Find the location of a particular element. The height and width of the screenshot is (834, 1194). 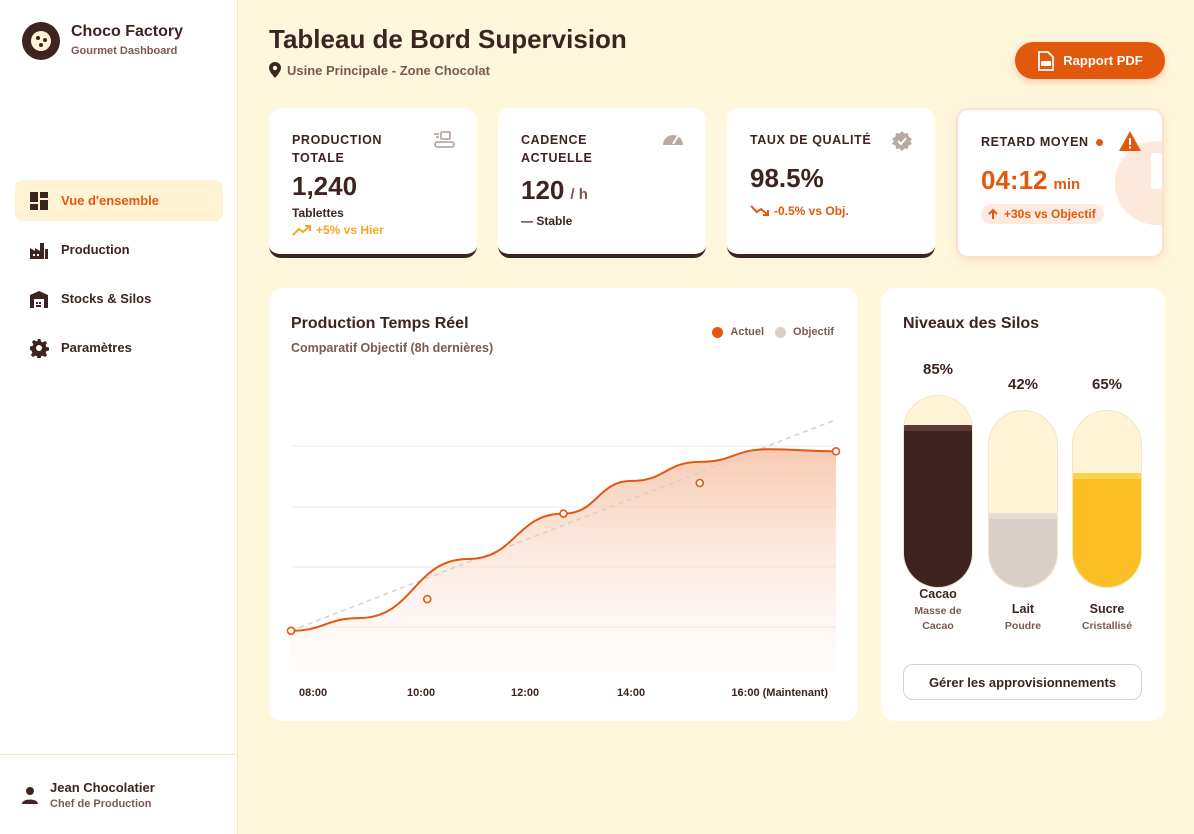

kpi-card-delay: RETARD MOYEN 04:12 min +30s vs Objectif is located at coordinates (1060, 183).